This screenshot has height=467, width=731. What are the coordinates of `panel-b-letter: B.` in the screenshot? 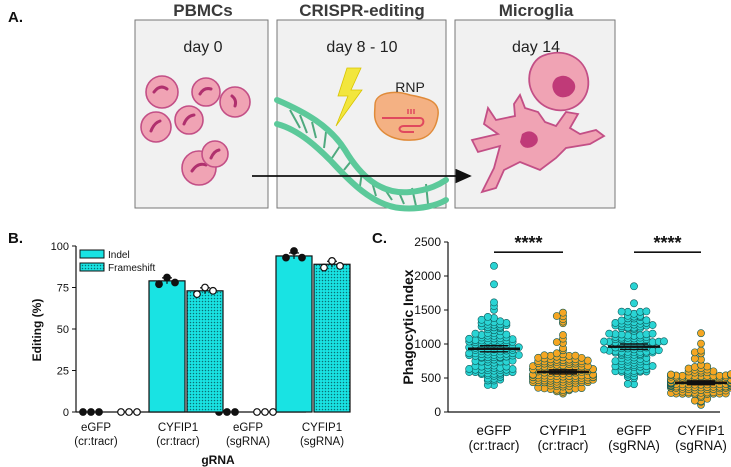 It's located at (15, 238).